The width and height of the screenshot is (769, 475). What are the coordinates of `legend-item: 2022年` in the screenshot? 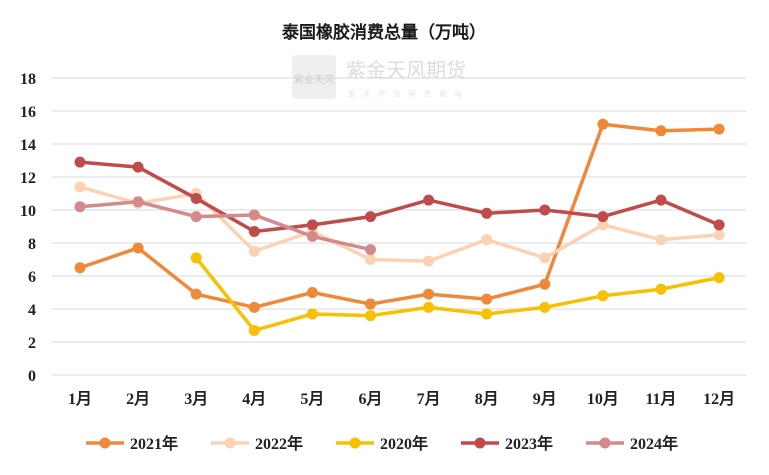 It's located at (257, 443).